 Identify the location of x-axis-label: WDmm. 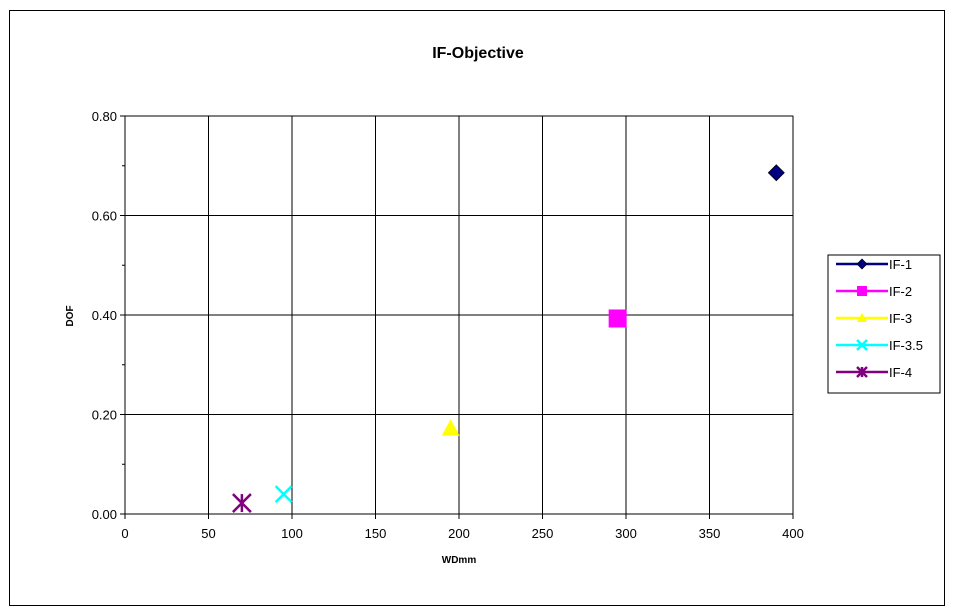
(459, 560).